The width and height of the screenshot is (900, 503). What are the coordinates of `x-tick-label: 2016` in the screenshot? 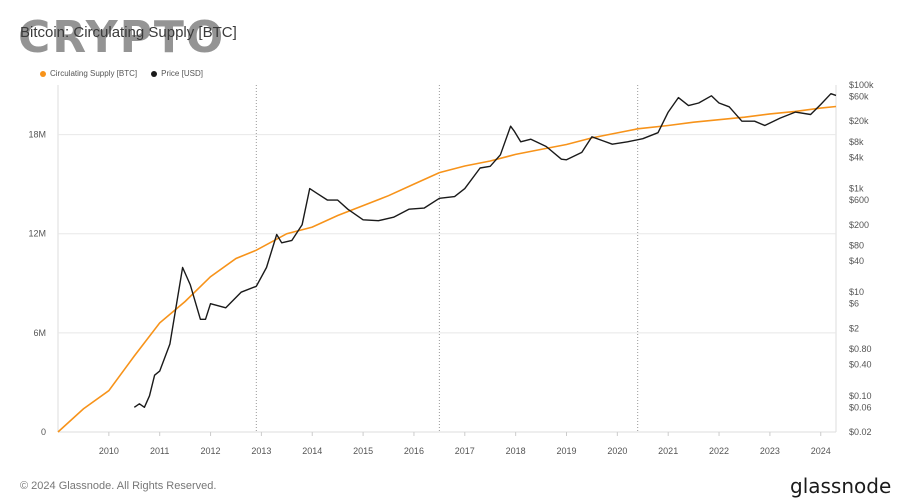 It's located at (414, 451).